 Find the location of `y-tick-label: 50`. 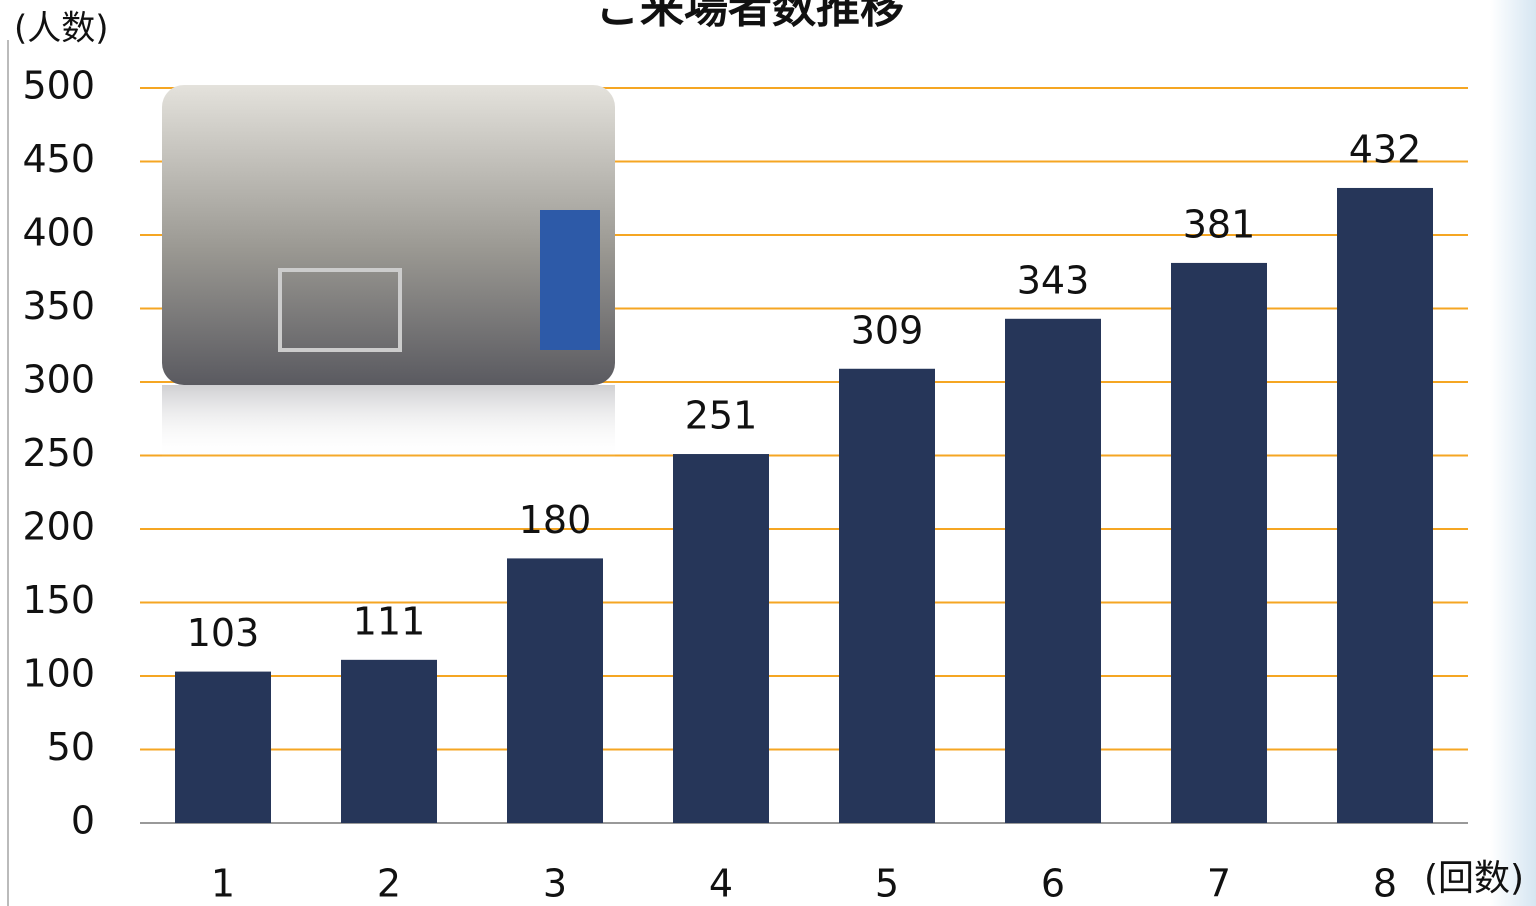

y-tick-label: 50 is located at coordinates (71, 747).